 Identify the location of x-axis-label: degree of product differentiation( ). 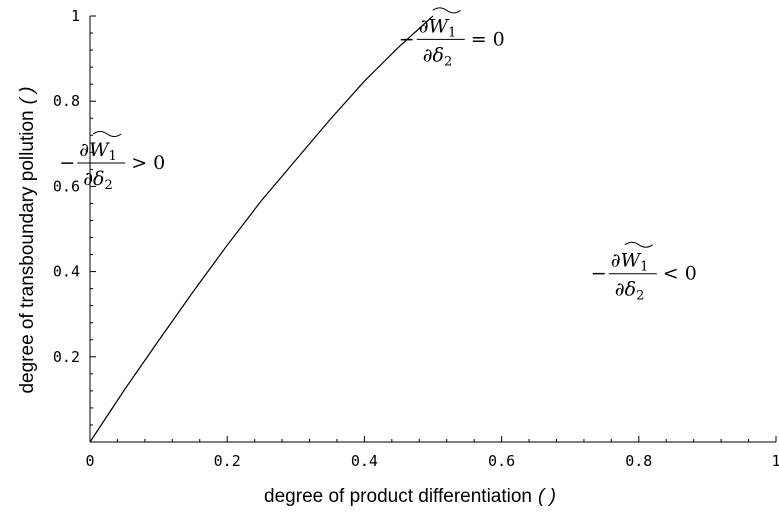
(410, 496).